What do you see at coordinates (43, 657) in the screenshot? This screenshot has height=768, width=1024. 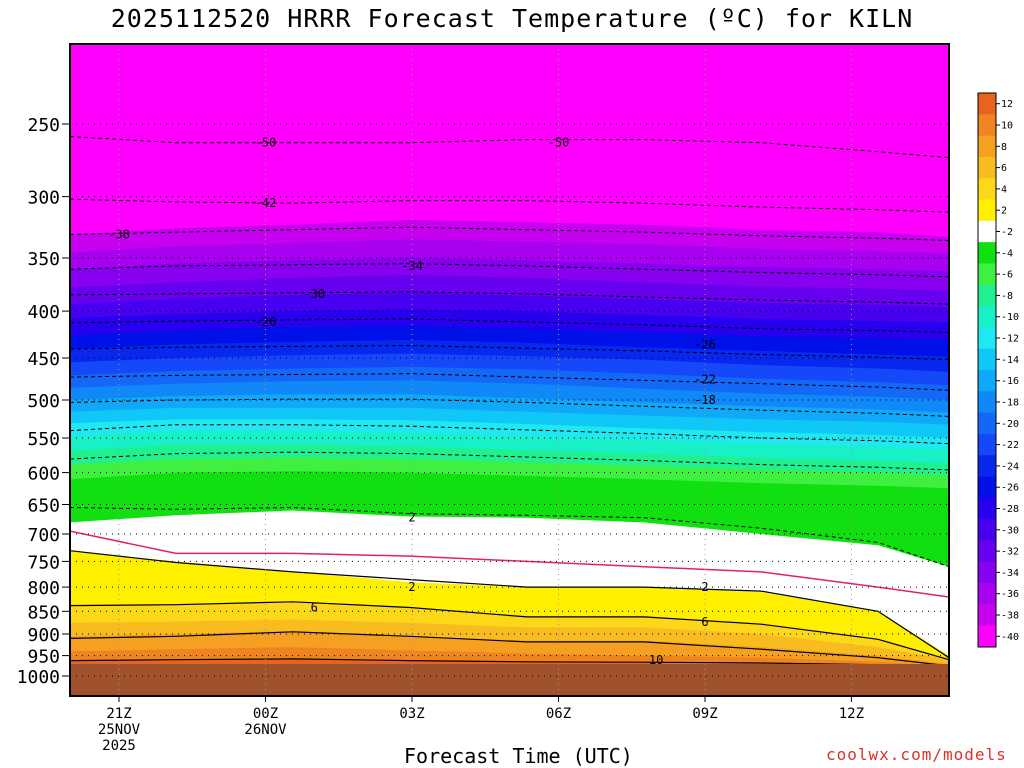 I see `y-tick-label: 950` at bounding box center [43, 657].